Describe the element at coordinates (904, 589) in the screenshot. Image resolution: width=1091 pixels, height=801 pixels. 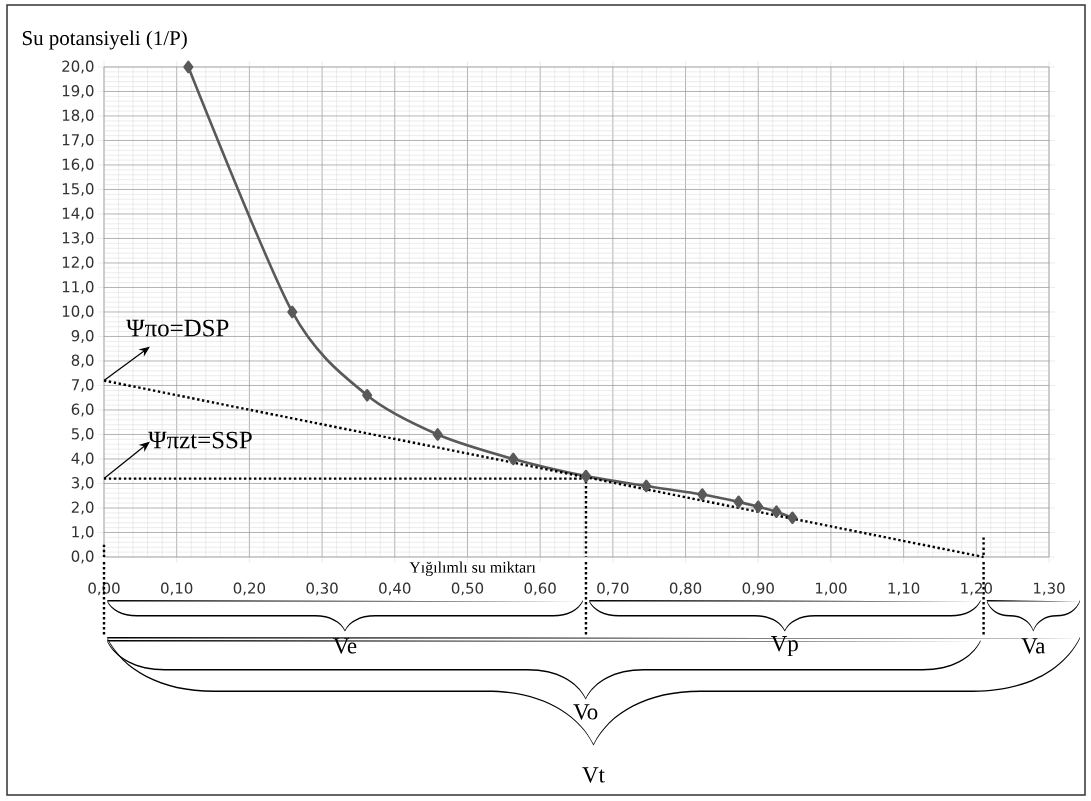
I see `x-tick-label: 1,10` at that location.